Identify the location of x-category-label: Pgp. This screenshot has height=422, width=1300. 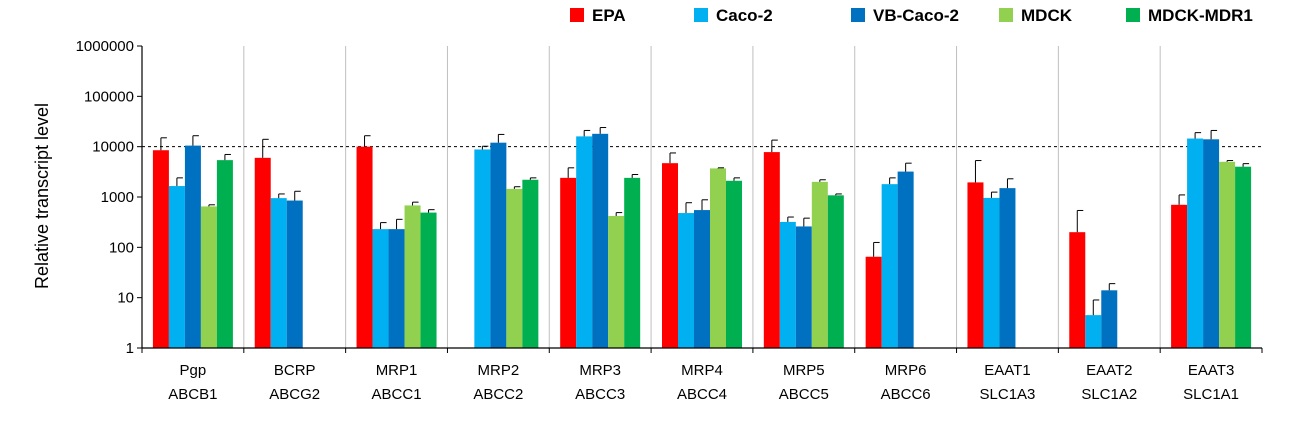
(193, 370).